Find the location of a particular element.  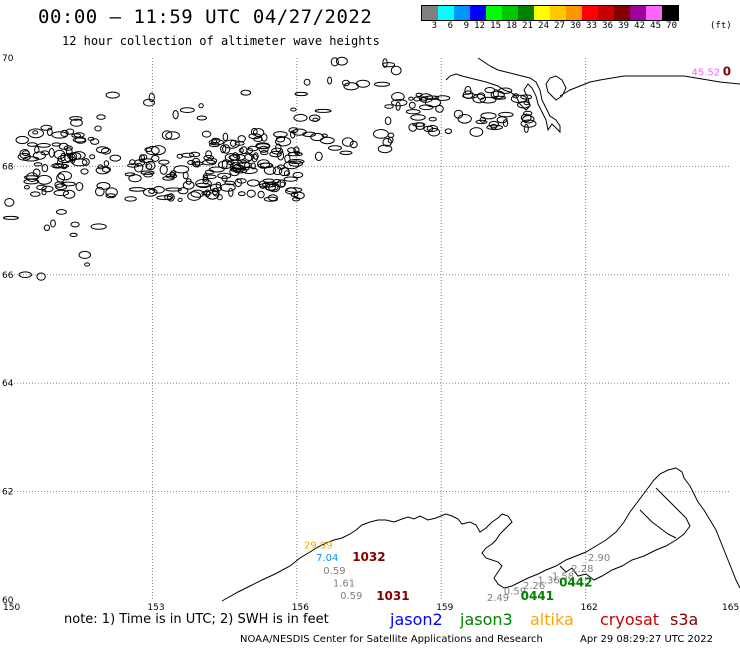

coastline-south is located at coordinates (480, 534).